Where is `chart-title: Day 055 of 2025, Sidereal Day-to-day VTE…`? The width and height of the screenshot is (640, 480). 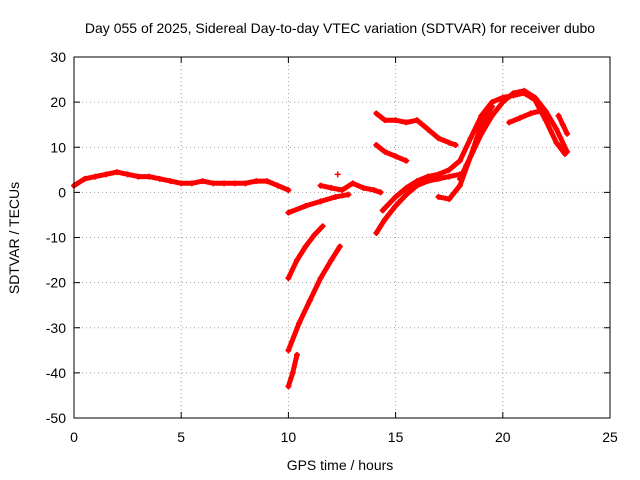
chart-title: Day 055 of 2025, Sidereal Day-to-day VTE… is located at coordinates (340, 28).